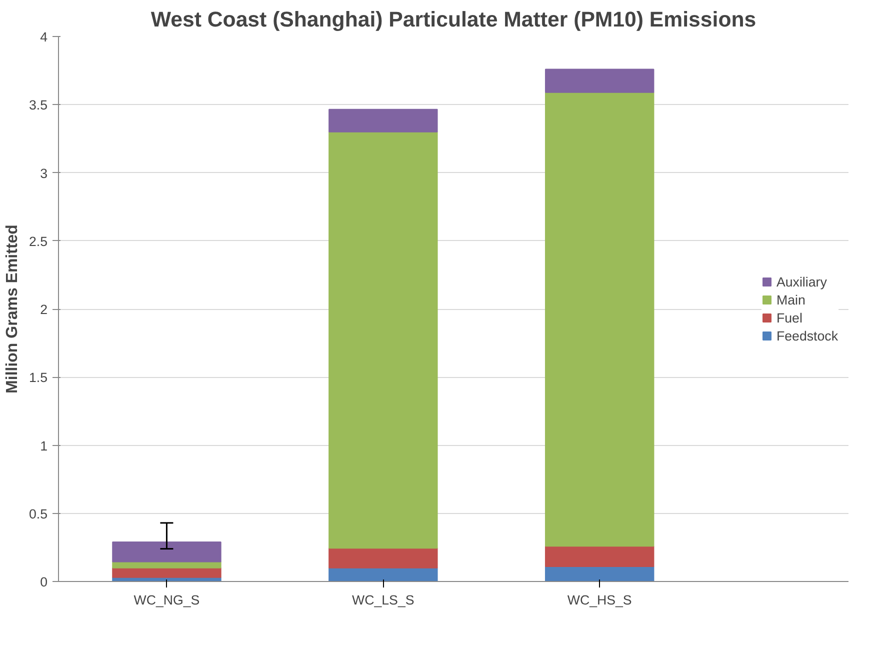 The height and width of the screenshot is (652, 896). Describe the element at coordinates (38, 378) in the screenshot. I see `y-tick-label: 1.5` at that location.